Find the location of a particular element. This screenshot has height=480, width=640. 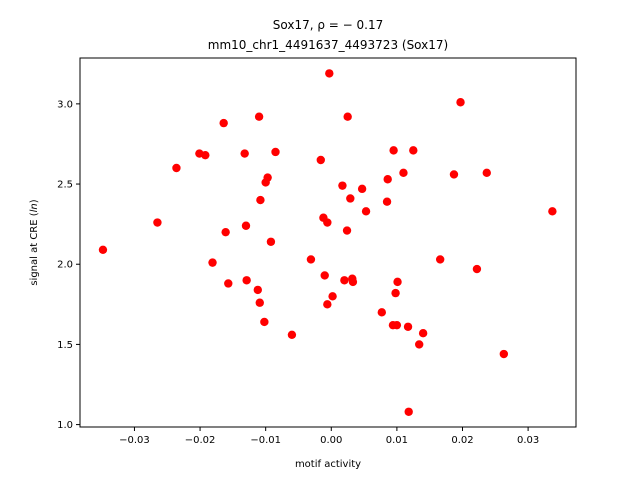

y-axis-label: signal at CRE (ln) is located at coordinates (34, 242).